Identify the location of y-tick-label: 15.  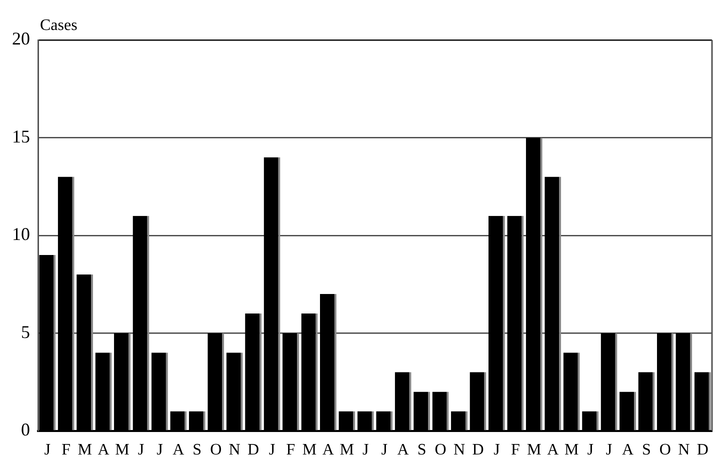
(21, 136).